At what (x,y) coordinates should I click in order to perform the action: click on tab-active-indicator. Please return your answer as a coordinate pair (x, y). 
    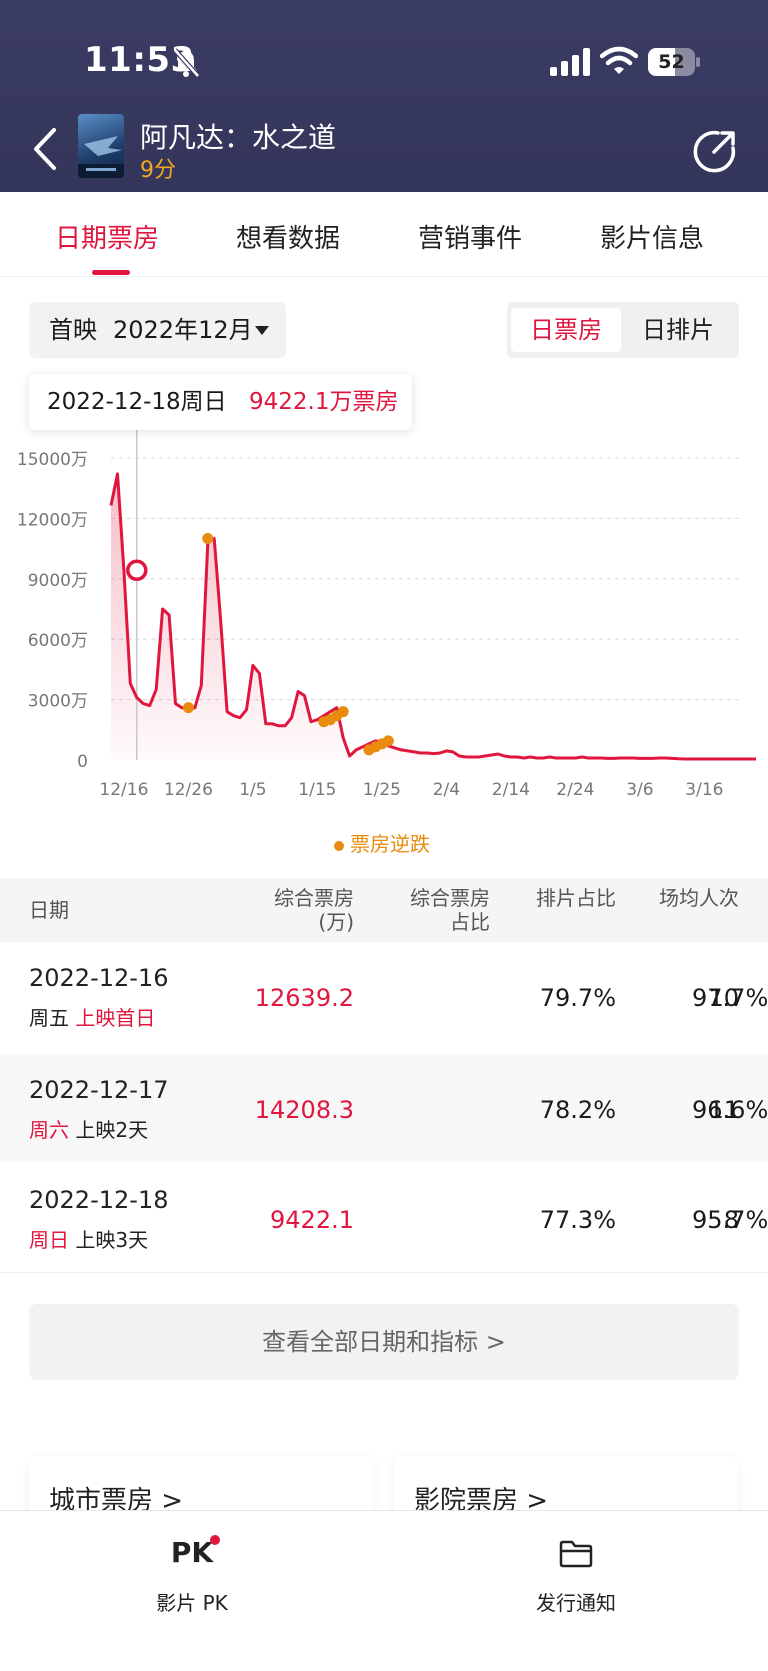
    Looking at the image, I should click on (111, 272).